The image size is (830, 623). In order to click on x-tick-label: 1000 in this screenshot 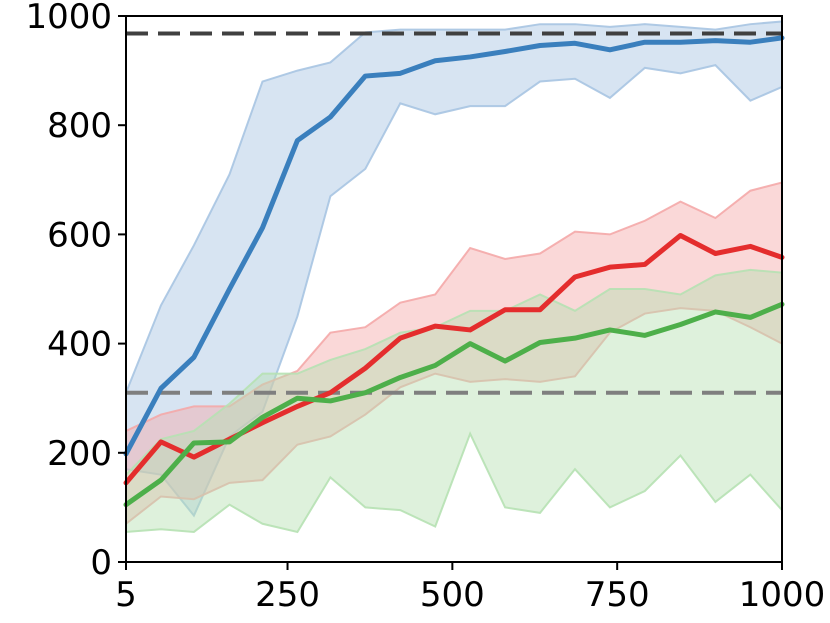, I will do `click(782, 595)`.